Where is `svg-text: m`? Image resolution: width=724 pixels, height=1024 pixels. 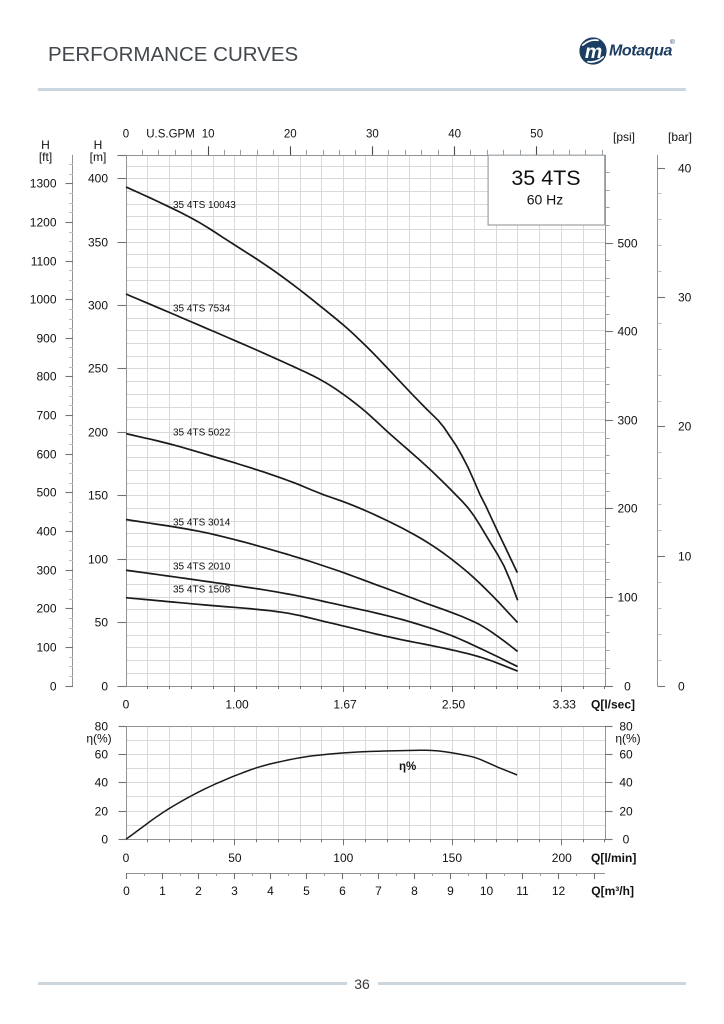 svg-text: m is located at coordinates (593, 52).